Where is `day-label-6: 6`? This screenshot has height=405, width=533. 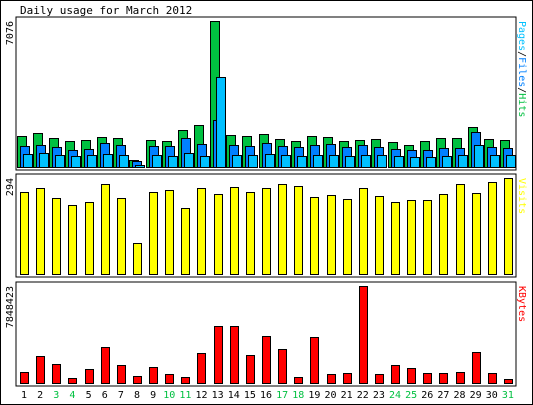 day-label-6: 6 is located at coordinates (105, 395).